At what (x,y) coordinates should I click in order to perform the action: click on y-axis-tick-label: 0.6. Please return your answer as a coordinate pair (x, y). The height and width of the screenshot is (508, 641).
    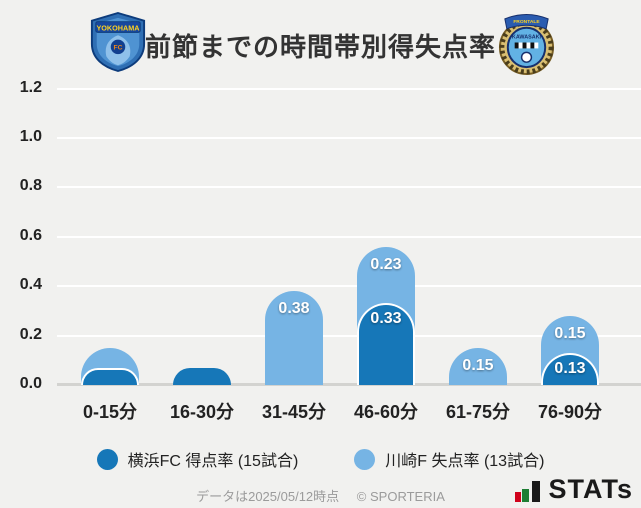
    Looking at the image, I should click on (30, 235).